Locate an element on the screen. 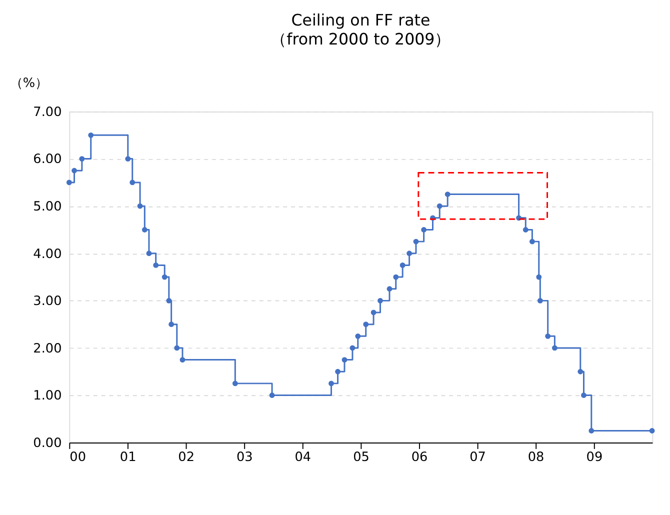 This screenshot has width=670, height=515. y-tick-label: 4.00 is located at coordinates (47, 254).